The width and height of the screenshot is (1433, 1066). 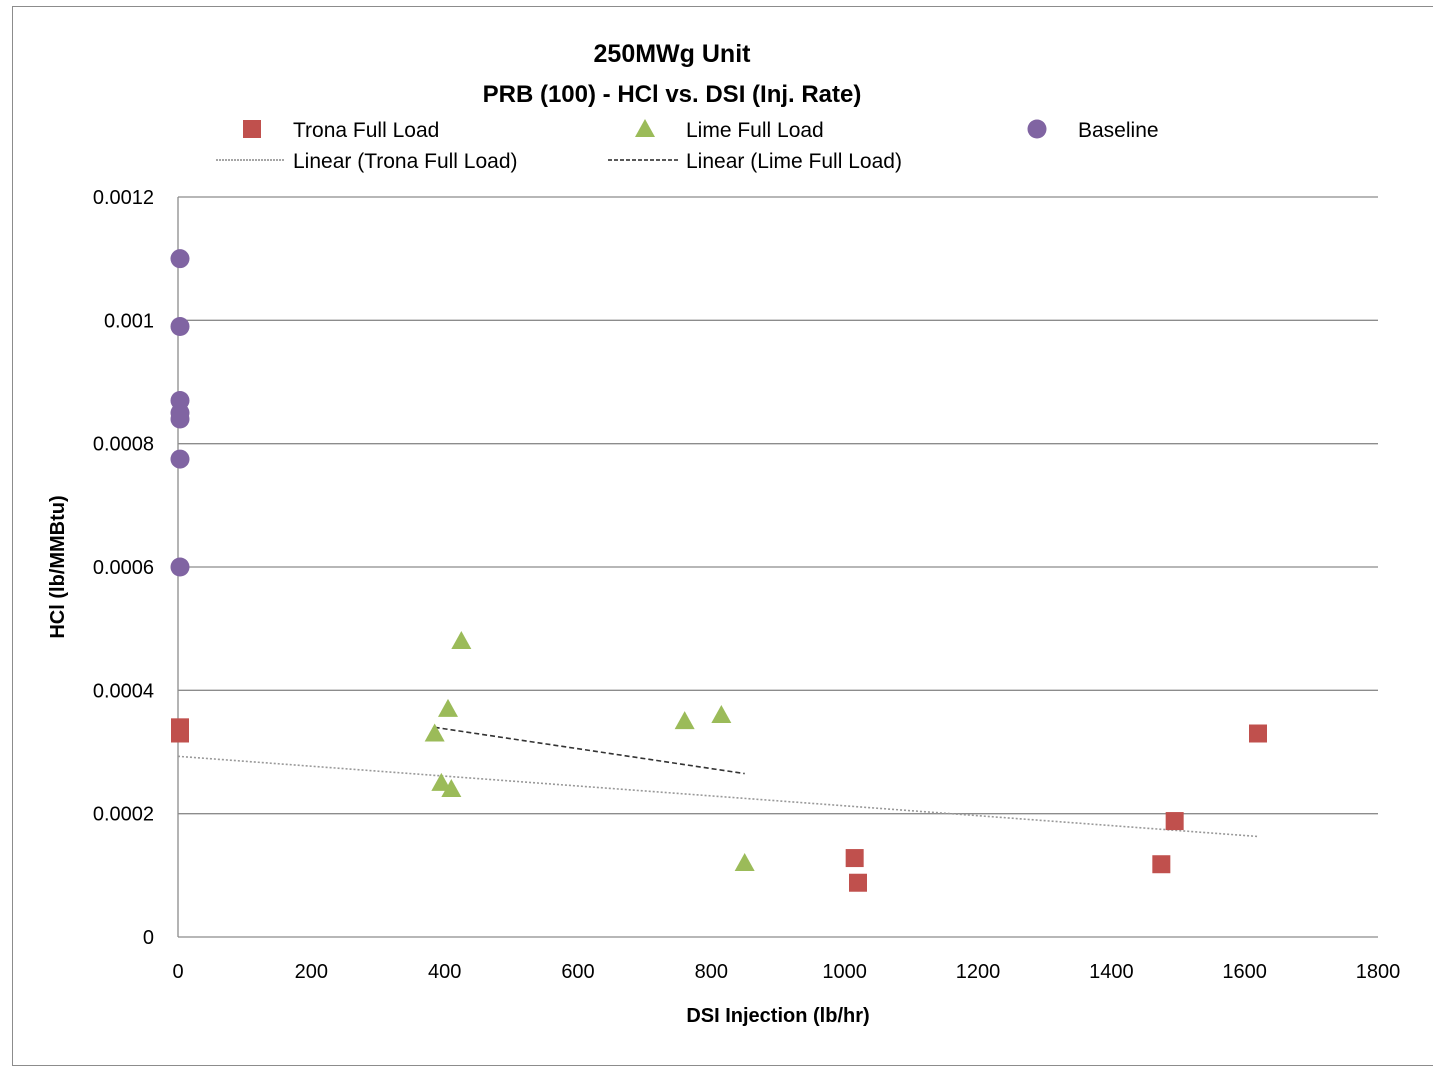 I want to click on chart-subtitle: PRB (100) - HCl vs. DSI (Inj. Rate), so click(x=672, y=94).